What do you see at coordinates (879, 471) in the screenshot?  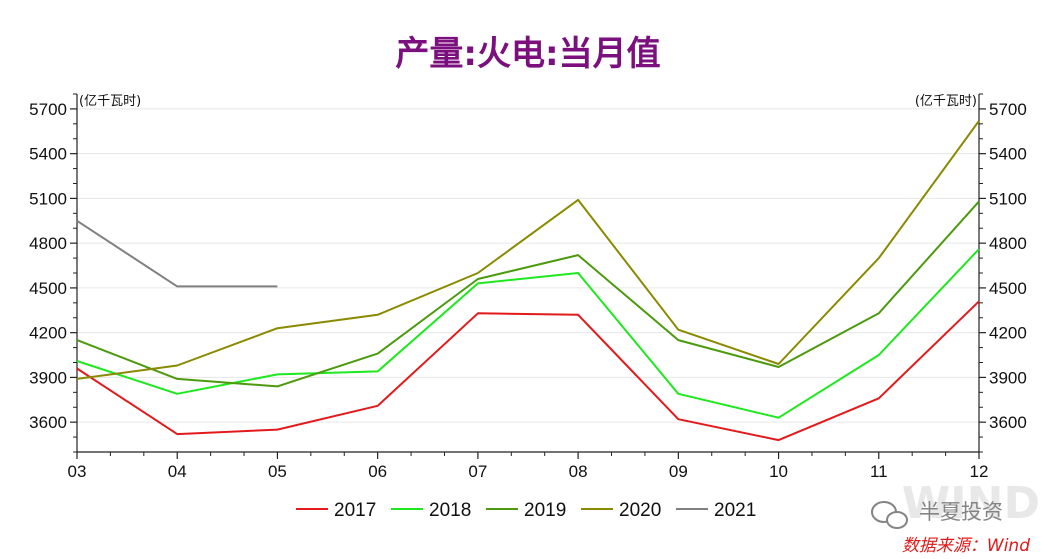 I see `x-tick-label: 11` at bounding box center [879, 471].